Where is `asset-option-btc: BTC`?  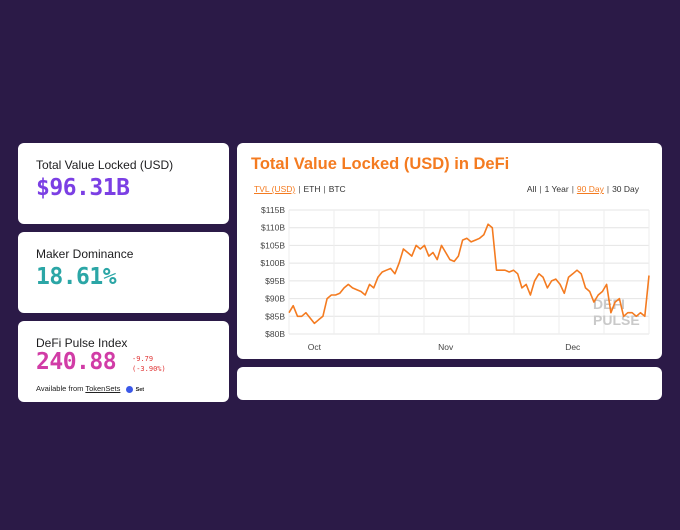 asset-option-btc: BTC is located at coordinates (337, 189).